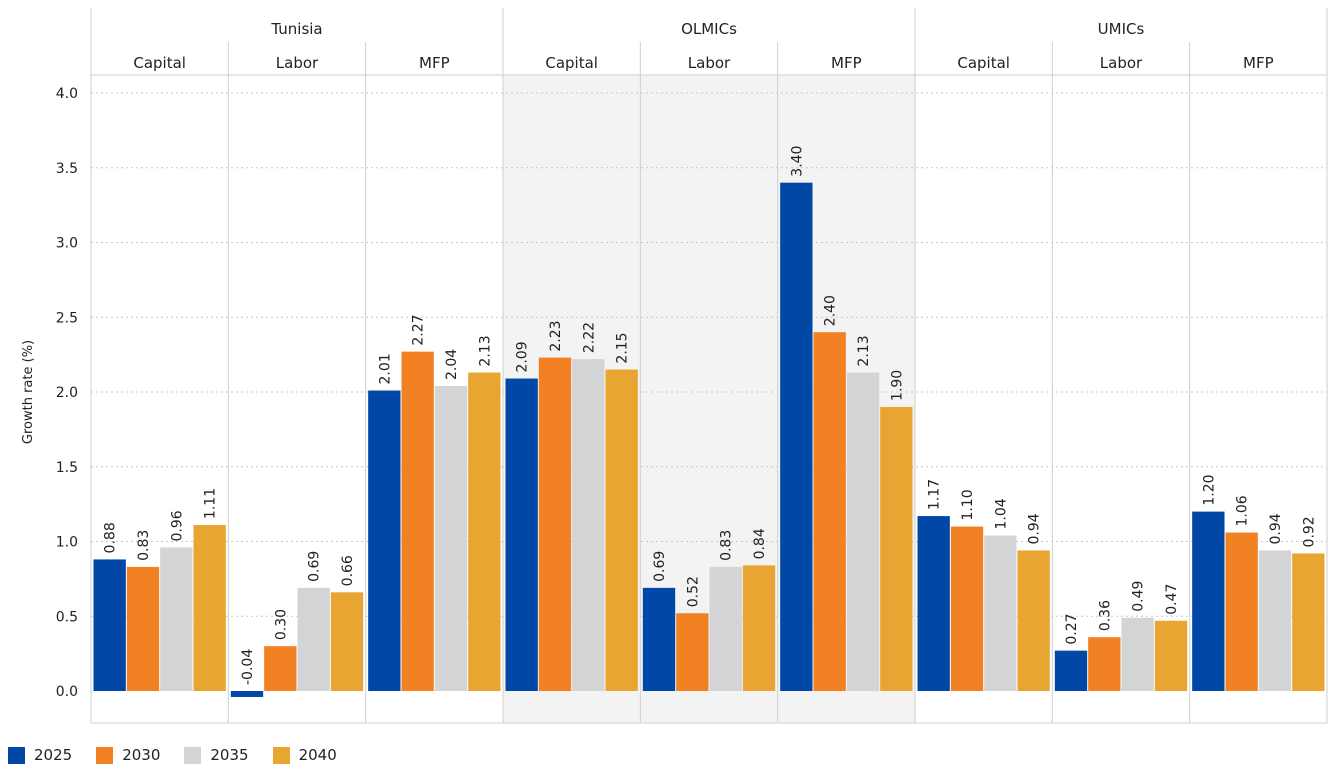 The width and height of the screenshot is (1335, 776). I want to click on legend-label: 2035, so click(229, 755).